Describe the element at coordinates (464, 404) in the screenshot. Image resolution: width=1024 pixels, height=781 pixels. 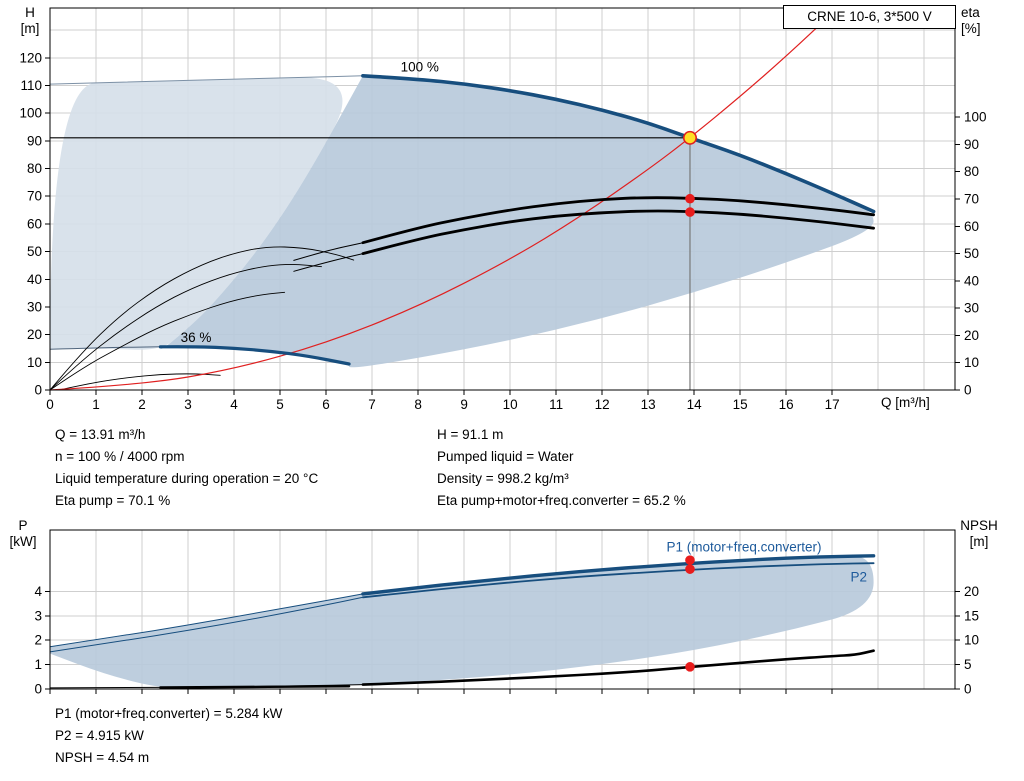
I see `svg-text: 9` at that location.